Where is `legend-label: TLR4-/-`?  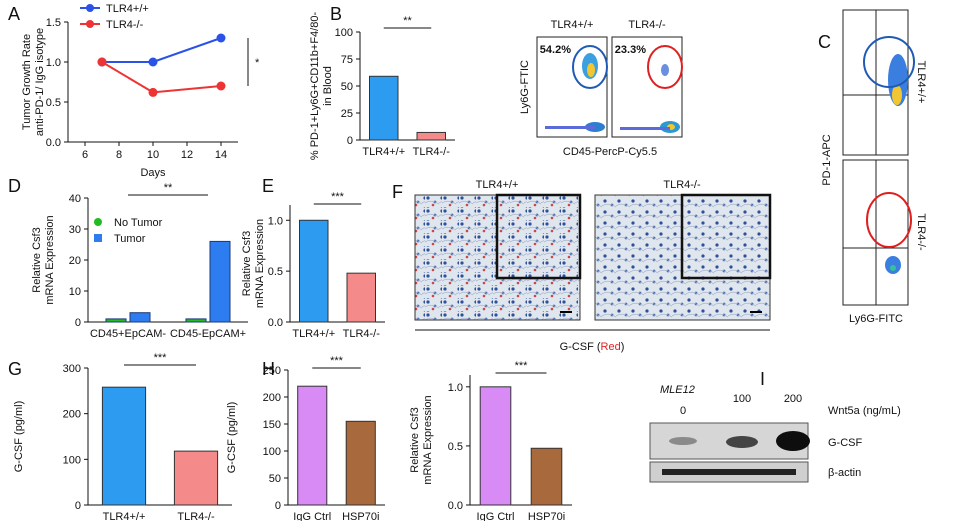
legend-label: TLR4-/- is located at coordinates (125, 25).